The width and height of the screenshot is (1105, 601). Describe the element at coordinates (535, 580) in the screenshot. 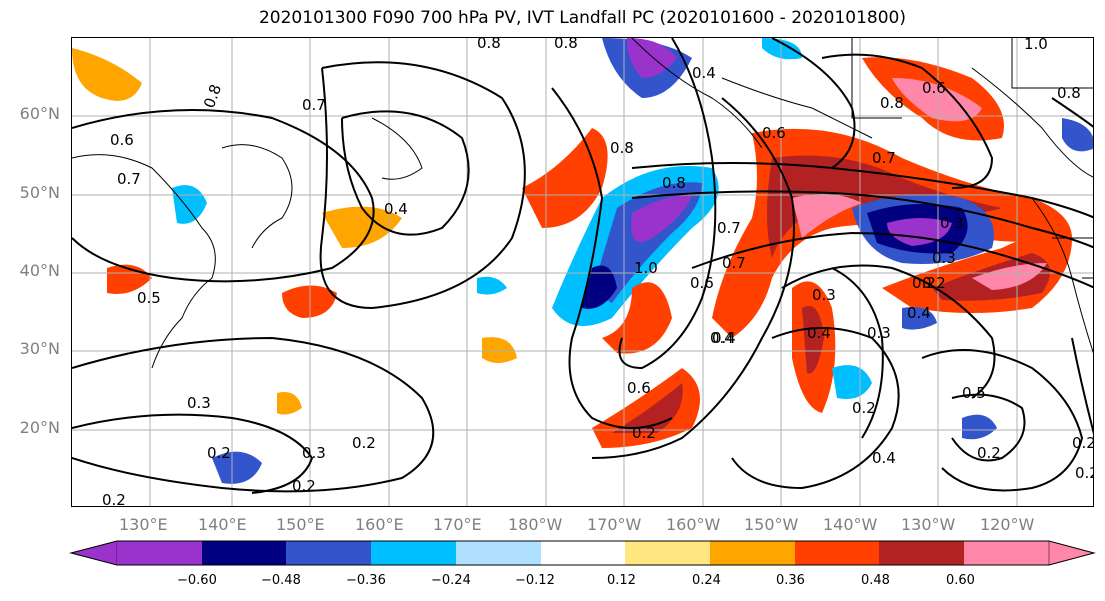

I see `colorbar-tick-label: −0.12` at that location.